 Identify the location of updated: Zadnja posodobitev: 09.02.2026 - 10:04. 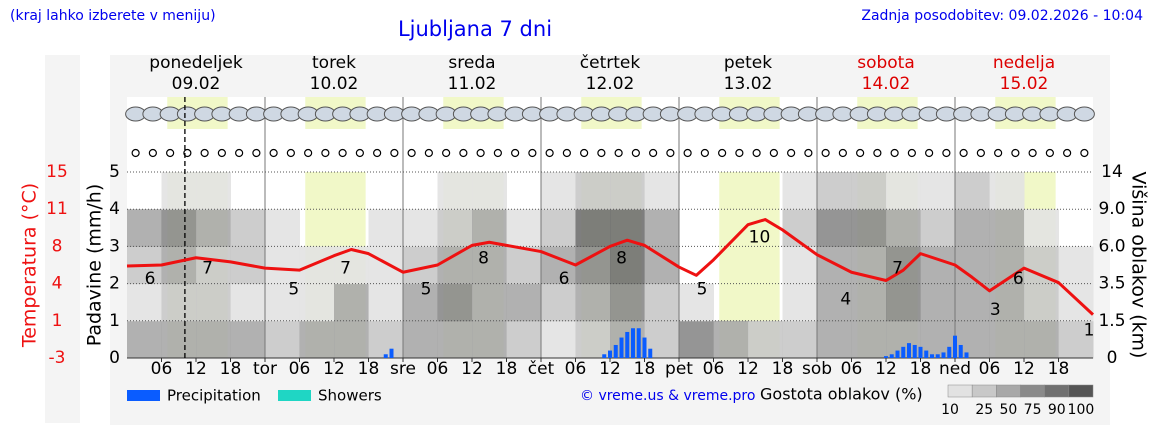
(1002, 16).